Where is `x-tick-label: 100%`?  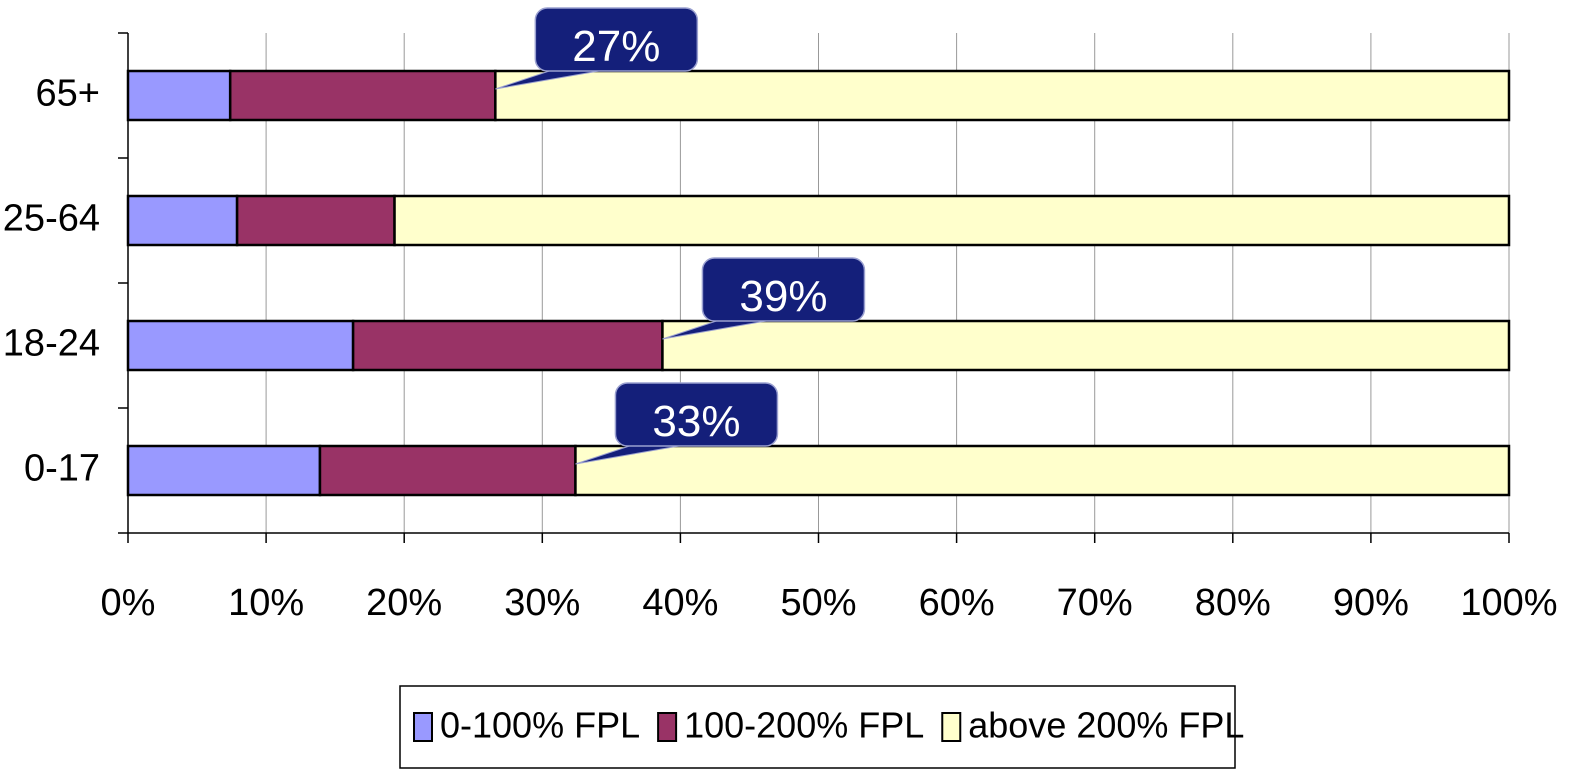 x-tick-label: 100% is located at coordinates (1508, 603).